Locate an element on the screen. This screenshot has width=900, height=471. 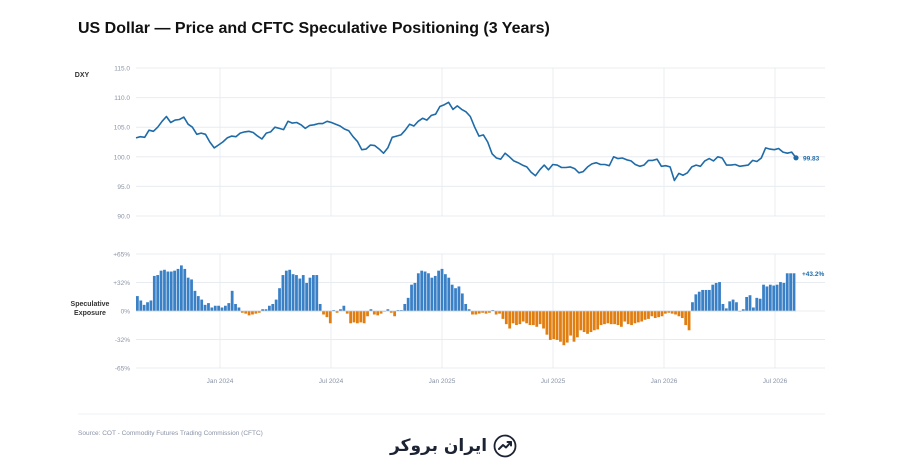
price-series-line is located at coordinates (466, 141).